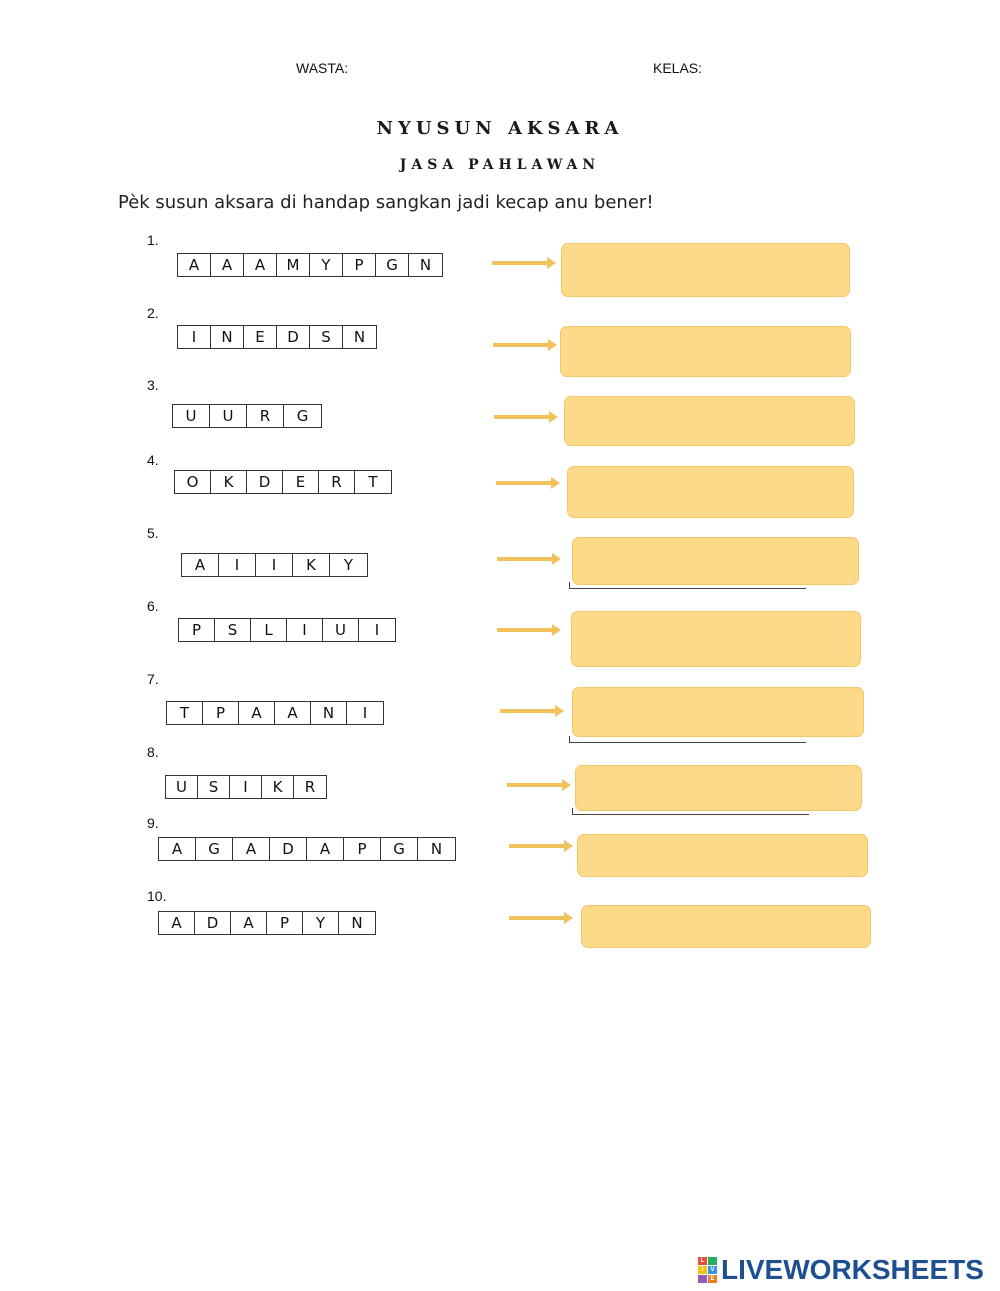 The height and width of the screenshot is (1291, 1000). Describe the element at coordinates (153, 240) in the screenshot. I see `question-number: 1.` at that location.